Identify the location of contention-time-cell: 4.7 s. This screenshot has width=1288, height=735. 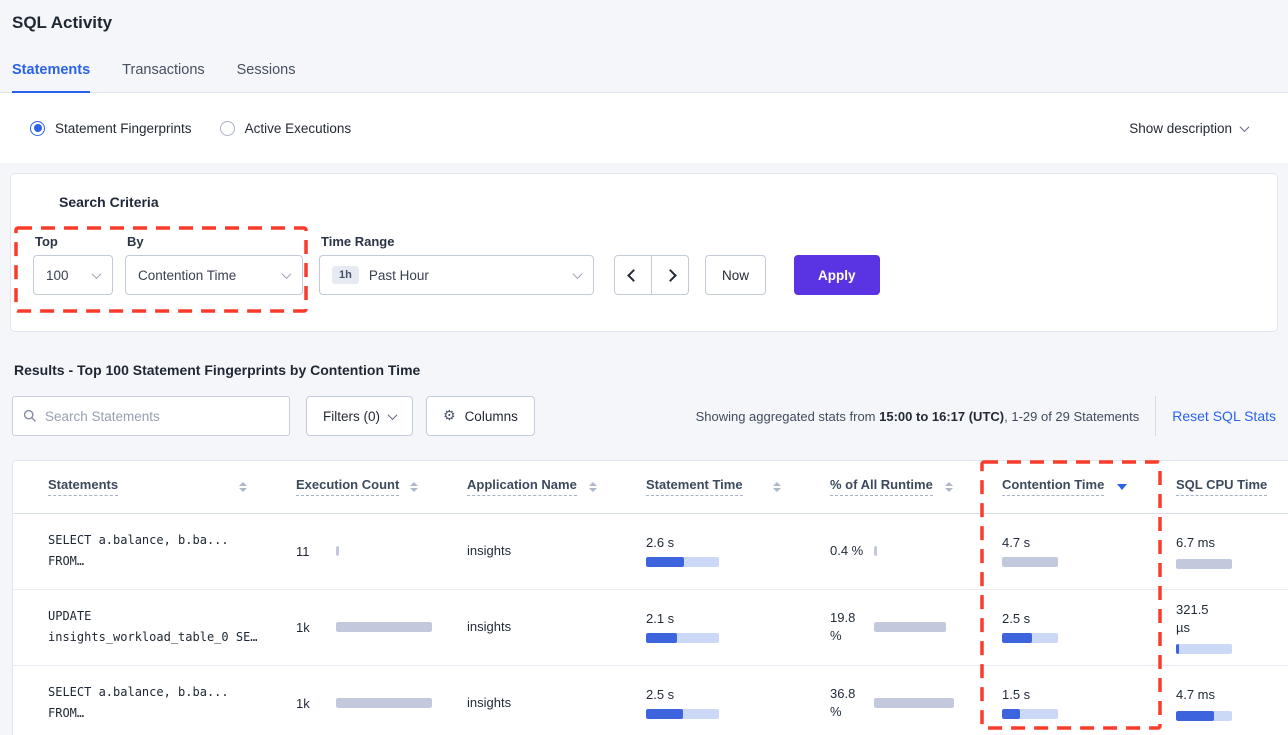
(1054, 551).